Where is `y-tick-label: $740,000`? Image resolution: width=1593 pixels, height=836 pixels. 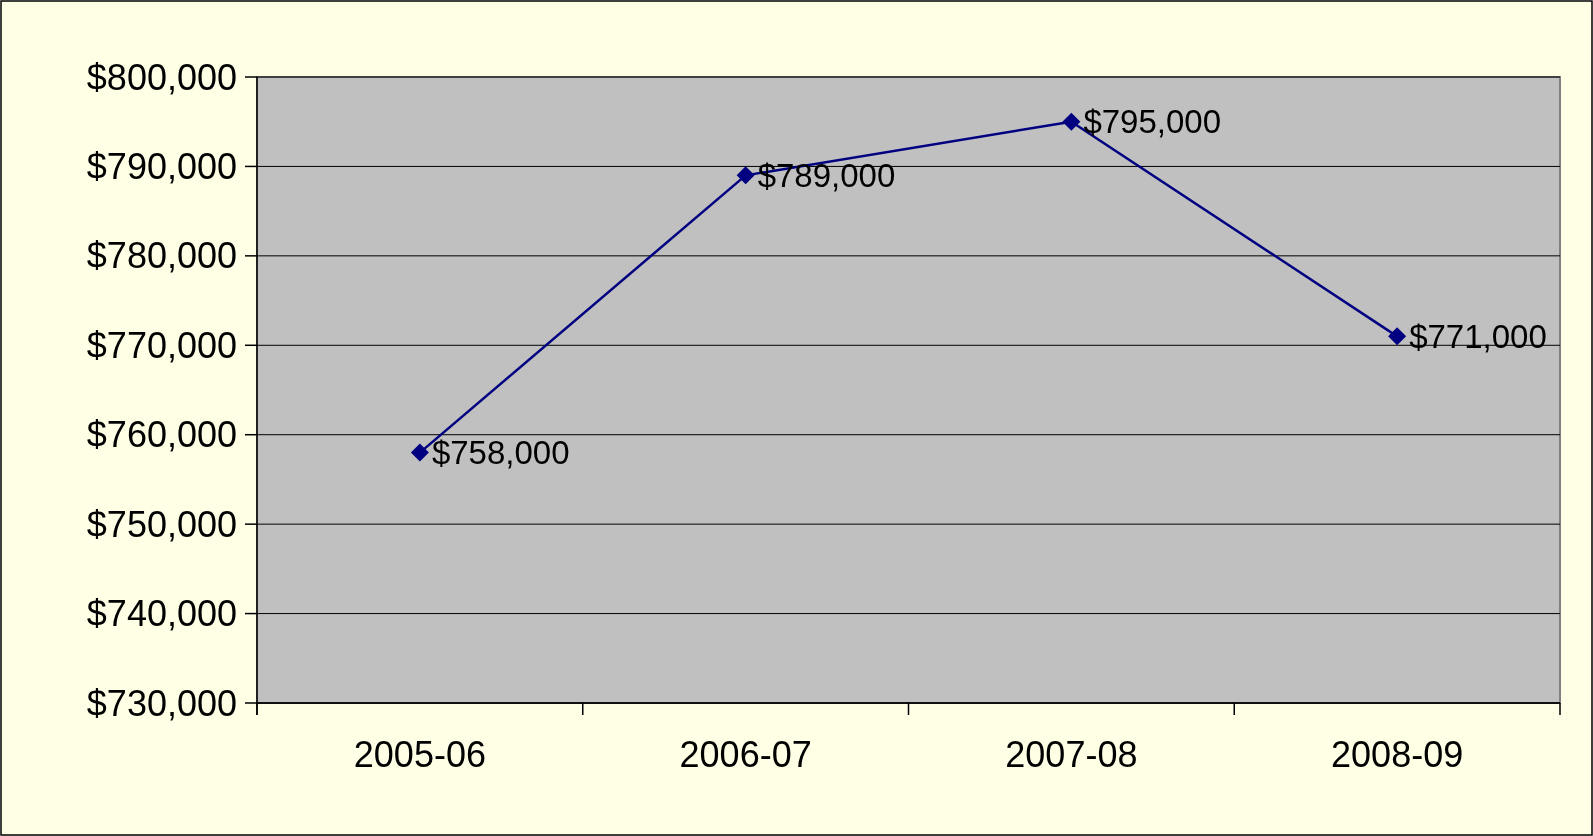
y-tick-label: $740,000 is located at coordinates (161, 614).